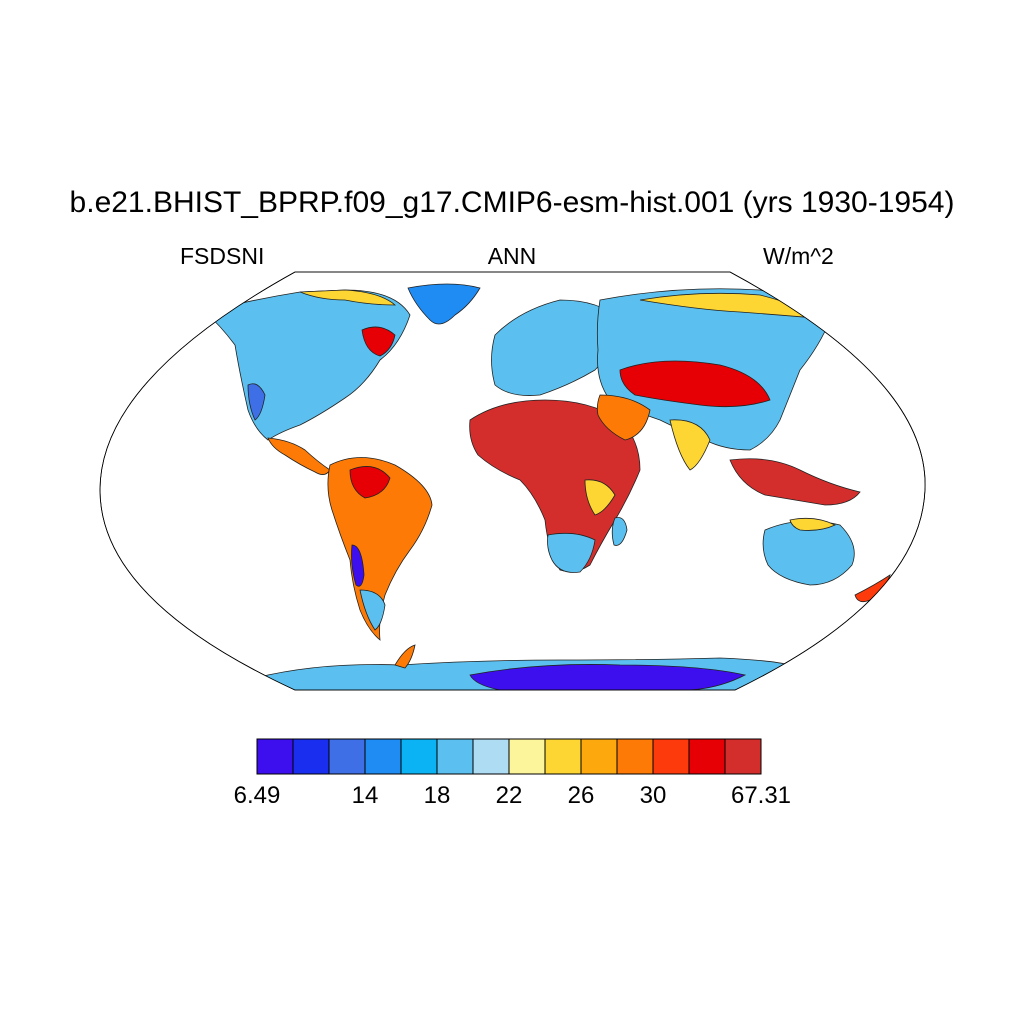  I want to click on africa, so click(555, 486).